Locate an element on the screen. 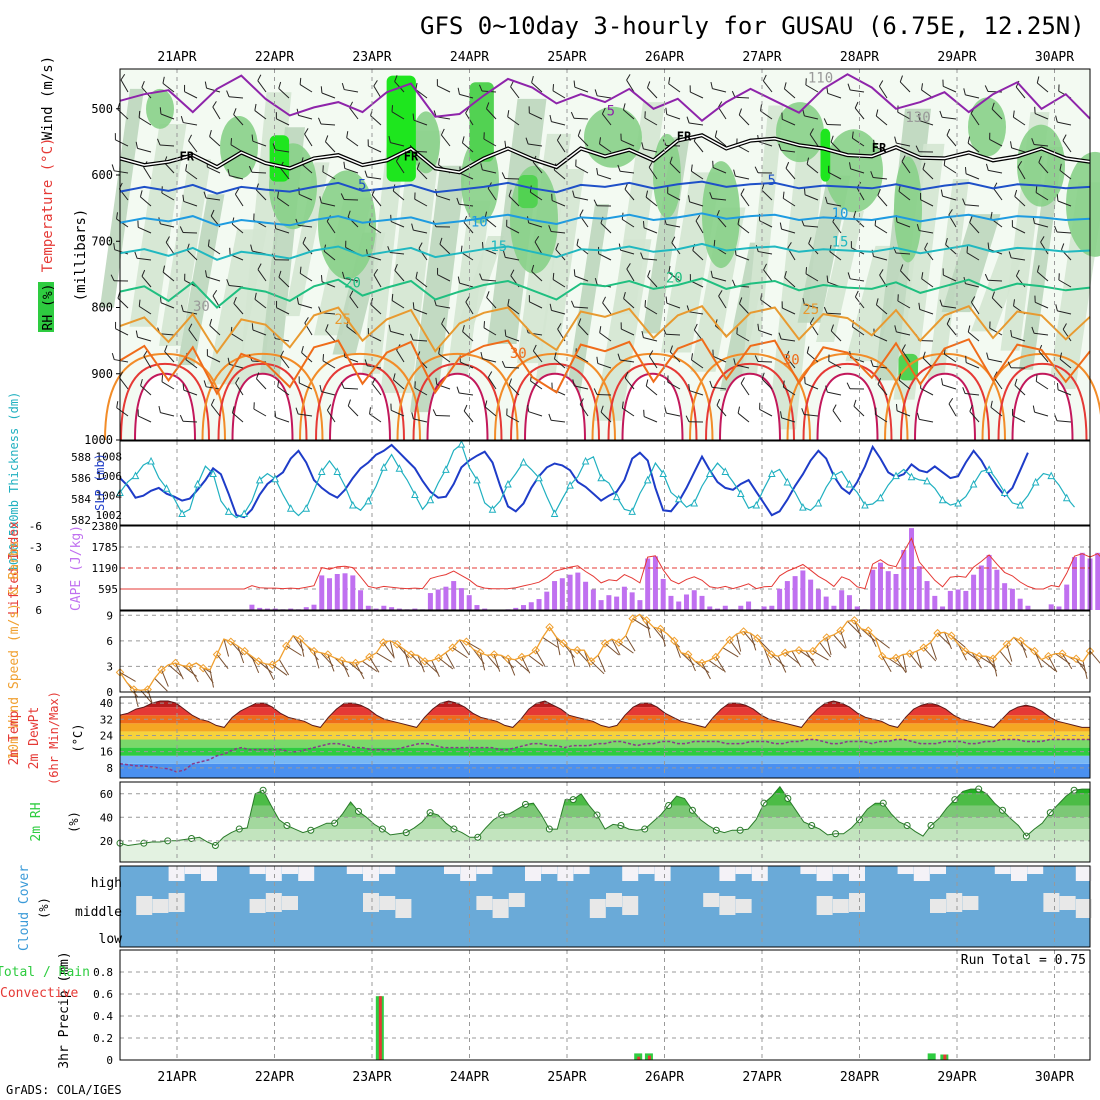 This screenshot has height=1100, width=1100. contour-label: 20 is located at coordinates (674, 278).